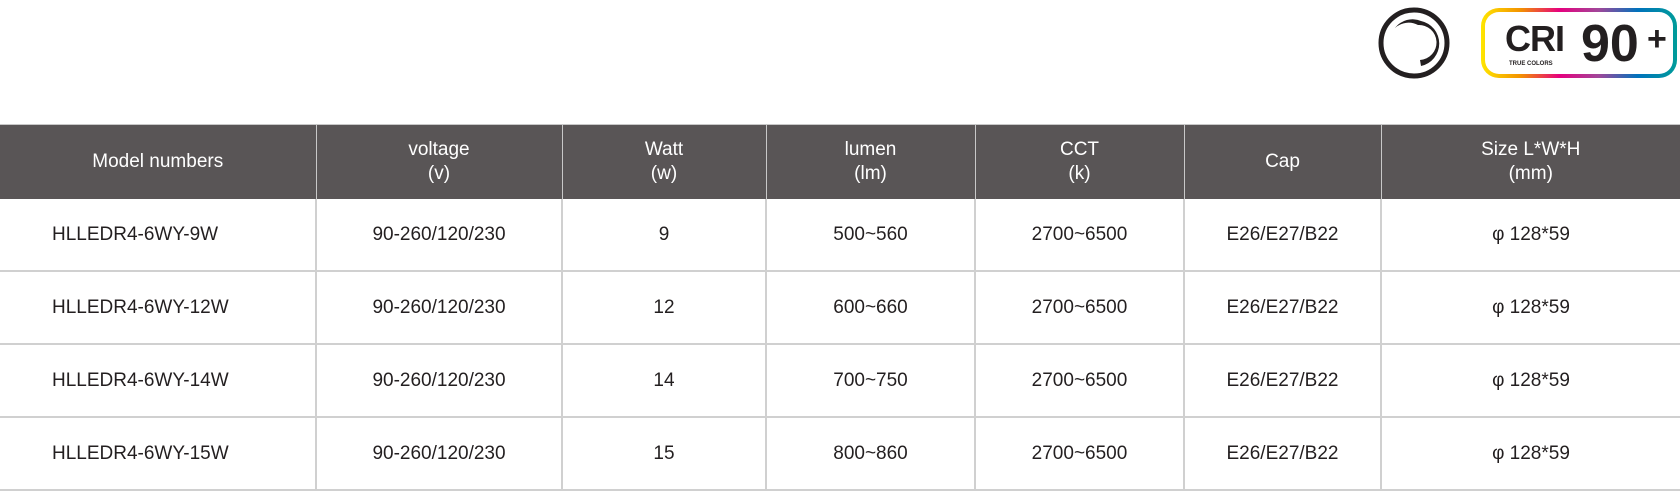  Describe the element at coordinates (870, 173) in the screenshot. I see `header-text: (lm)` at that location.